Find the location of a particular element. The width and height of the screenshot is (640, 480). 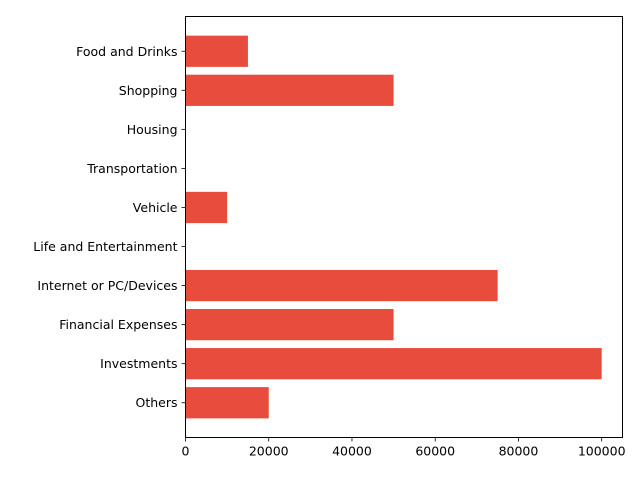

x-tick-label: 80000 is located at coordinates (519, 451).